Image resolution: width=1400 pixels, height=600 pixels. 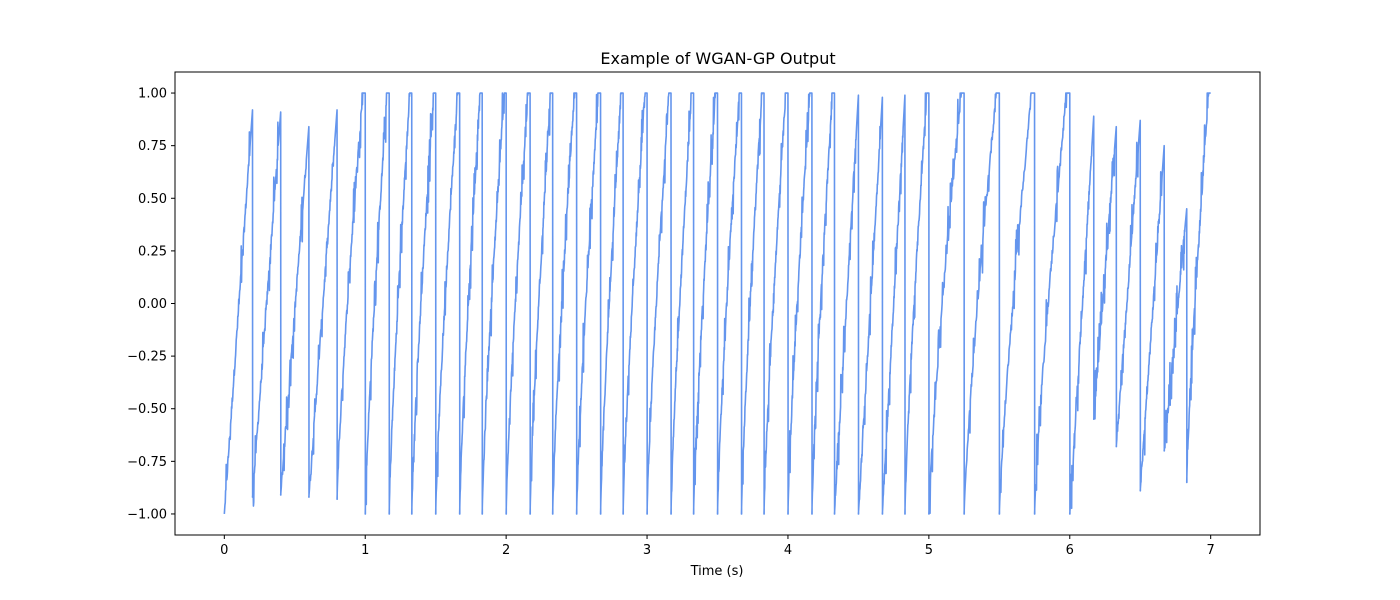 I want to click on y-tick-label: −0.75, so click(x=147, y=462).